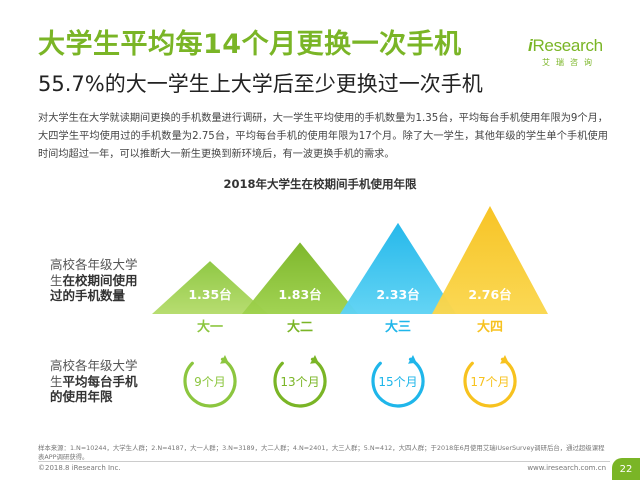 Image resolution: width=640 pixels, height=480 pixels. What do you see at coordinates (300, 327) in the screenshot?
I see `grade-label-2: 大二` at bounding box center [300, 327].